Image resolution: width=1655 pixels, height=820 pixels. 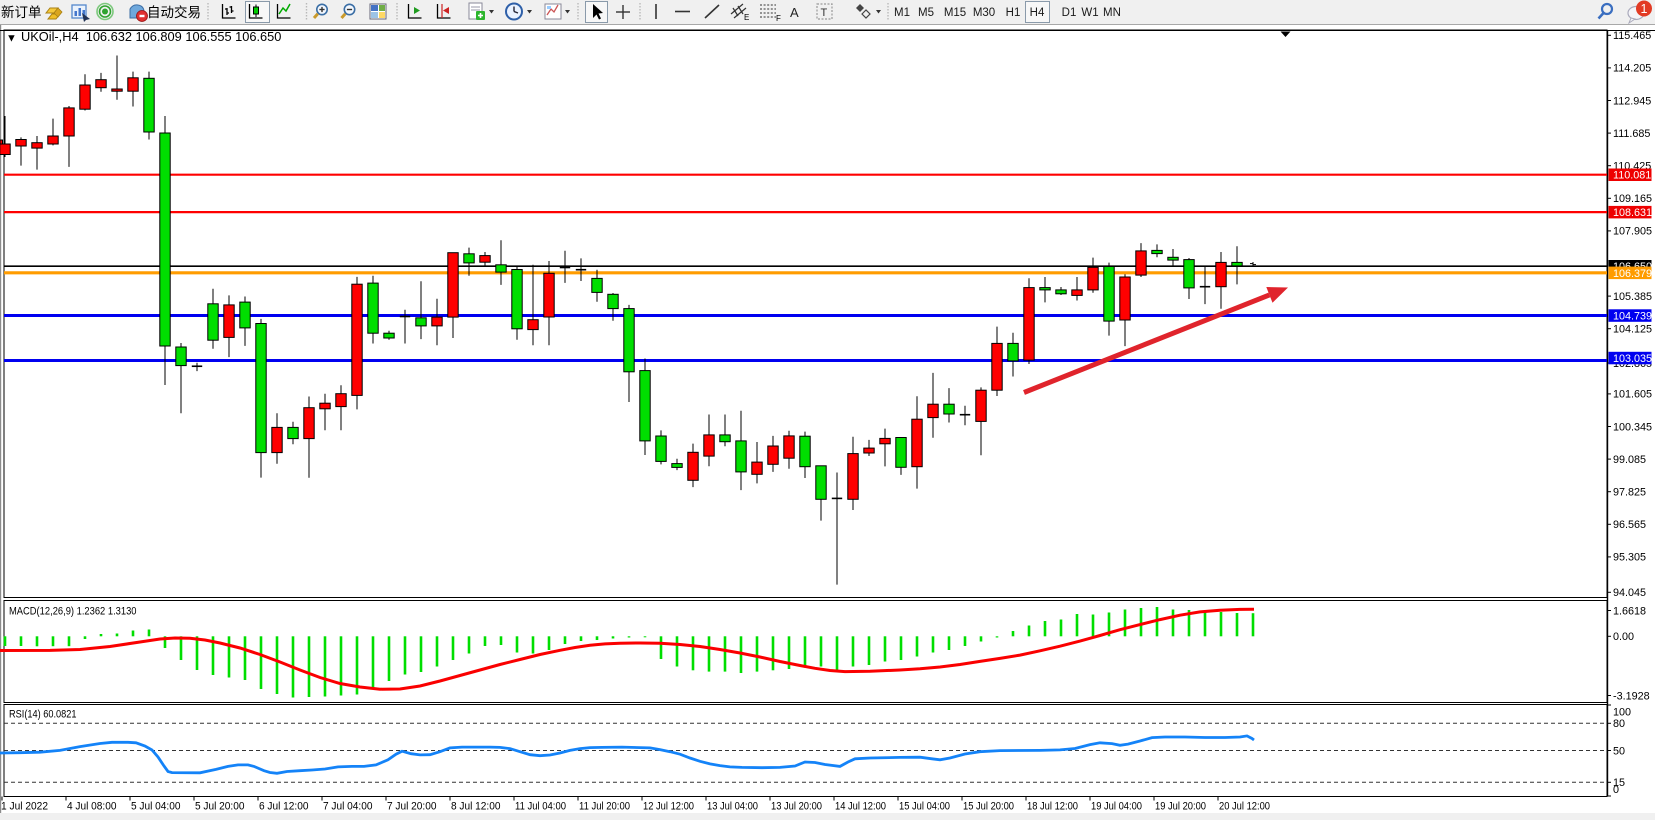 What do you see at coordinates (778, 18) in the screenshot?
I see `svg-text: F` at bounding box center [778, 18].